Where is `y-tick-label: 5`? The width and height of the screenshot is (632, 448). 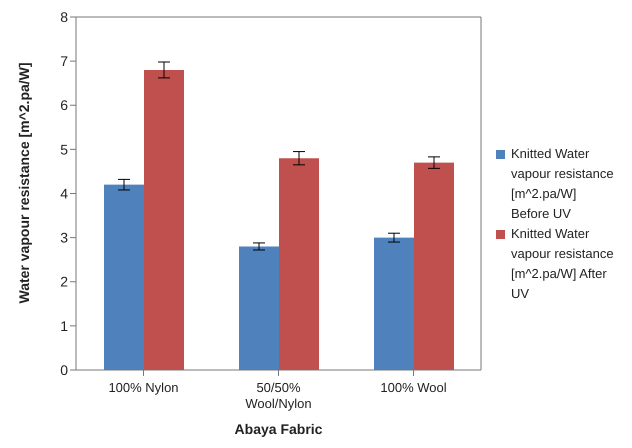
y-tick-label: 5 is located at coordinates (64, 149).